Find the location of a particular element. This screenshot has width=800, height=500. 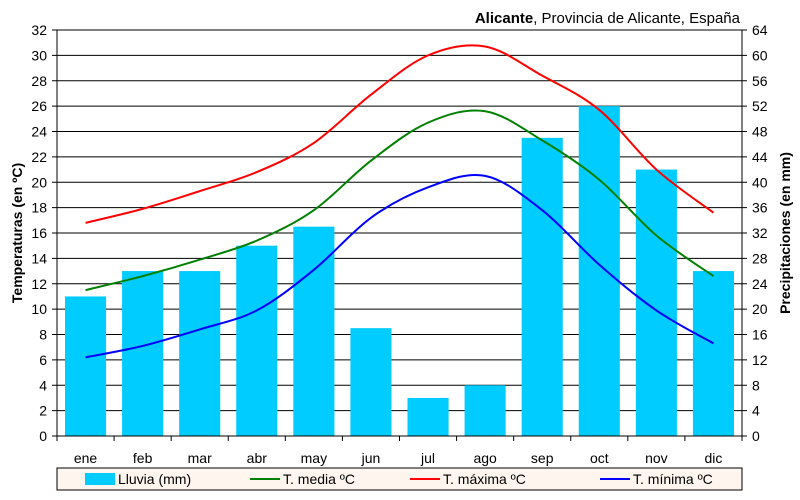

bar-nov is located at coordinates (656, 302).